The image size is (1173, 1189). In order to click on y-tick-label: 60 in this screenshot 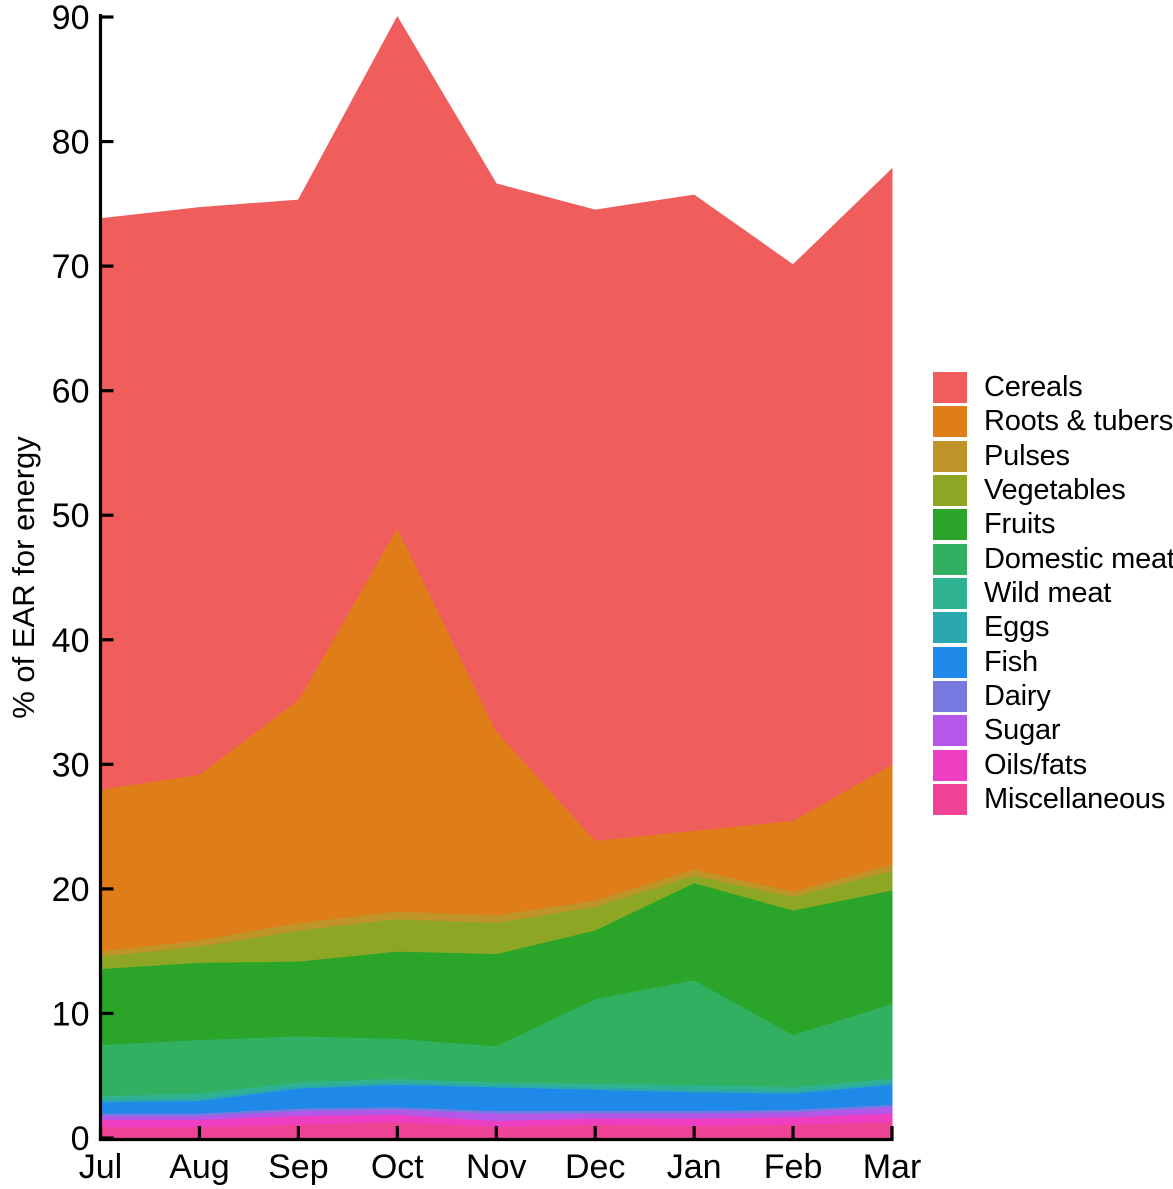, I will do `click(71, 392)`.